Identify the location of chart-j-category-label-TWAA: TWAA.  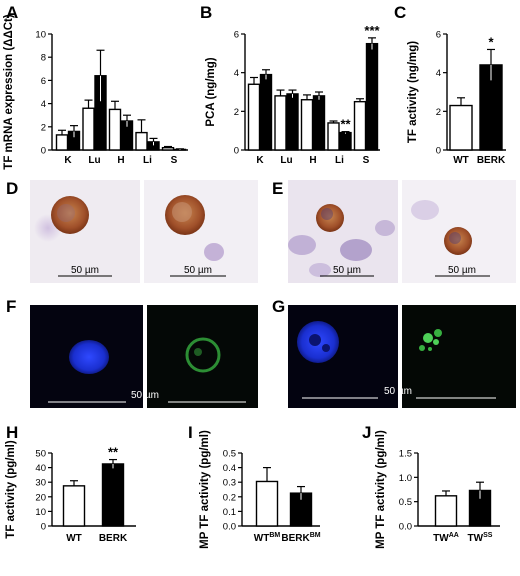
(446, 538).